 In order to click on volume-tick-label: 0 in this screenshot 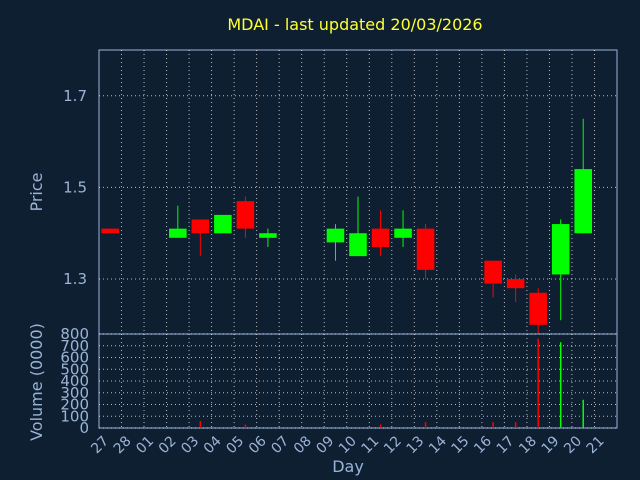, I will do `click(84, 428)`.